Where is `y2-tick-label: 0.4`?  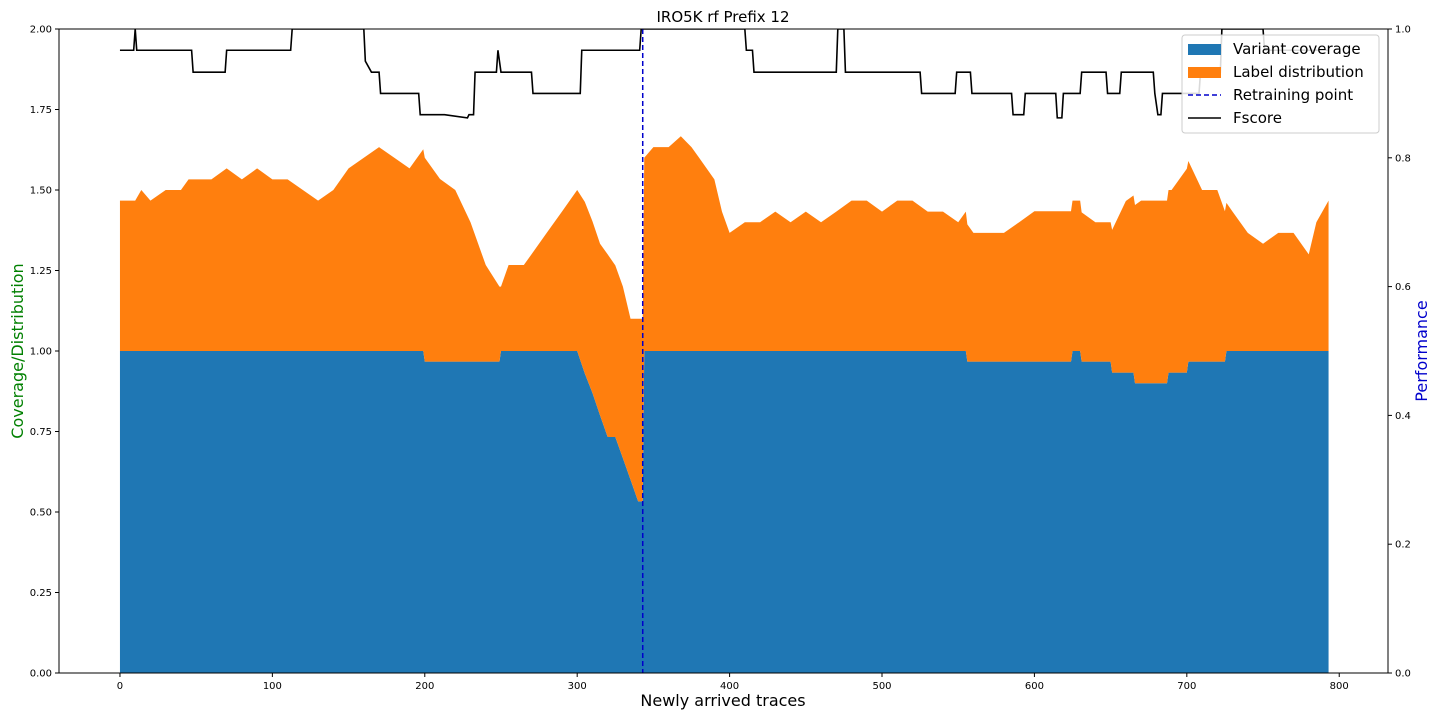
y2-tick-label: 0.4 is located at coordinates (1403, 416).